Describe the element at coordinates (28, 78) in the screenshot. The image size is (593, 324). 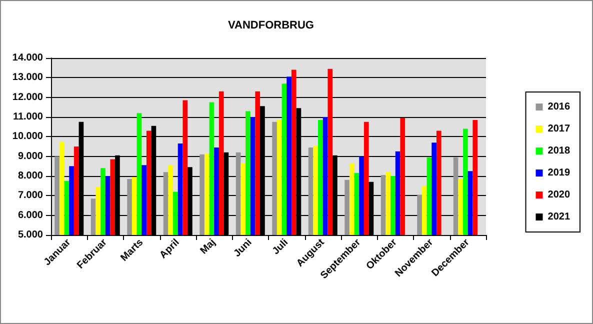
I see `y-tick-label: 13.000` at that location.